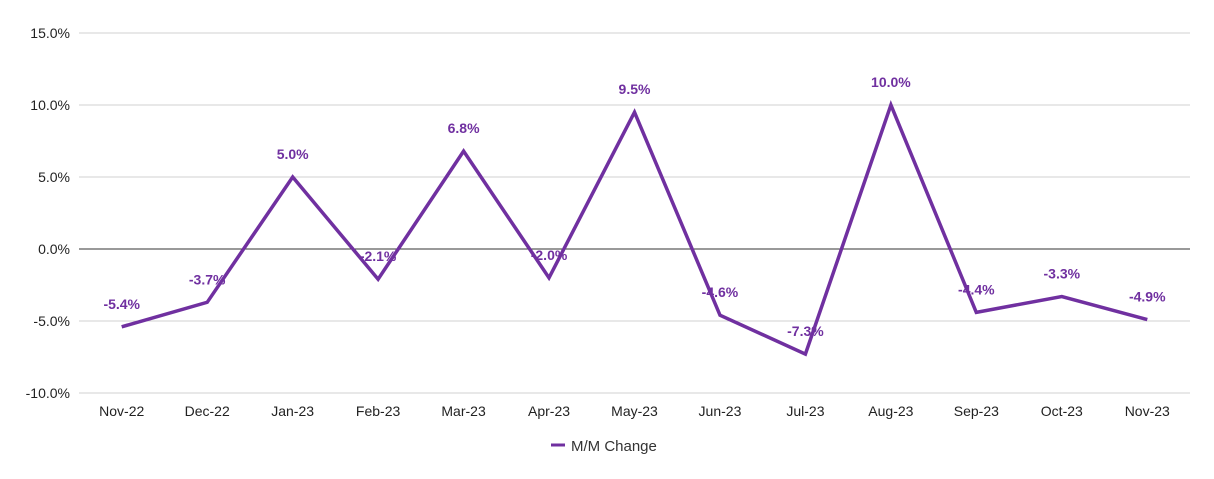 This screenshot has height=479, width=1214. I want to click on x-tick-label: Jul-23, so click(805, 411).